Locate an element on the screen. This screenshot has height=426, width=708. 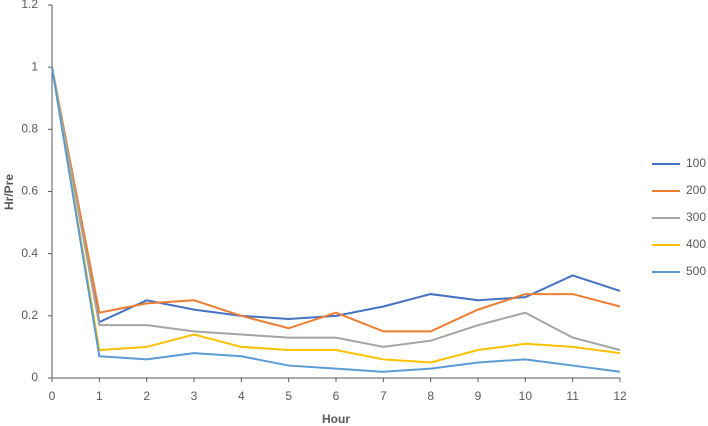
legend-label: 400 is located at coordinates (696, 244).